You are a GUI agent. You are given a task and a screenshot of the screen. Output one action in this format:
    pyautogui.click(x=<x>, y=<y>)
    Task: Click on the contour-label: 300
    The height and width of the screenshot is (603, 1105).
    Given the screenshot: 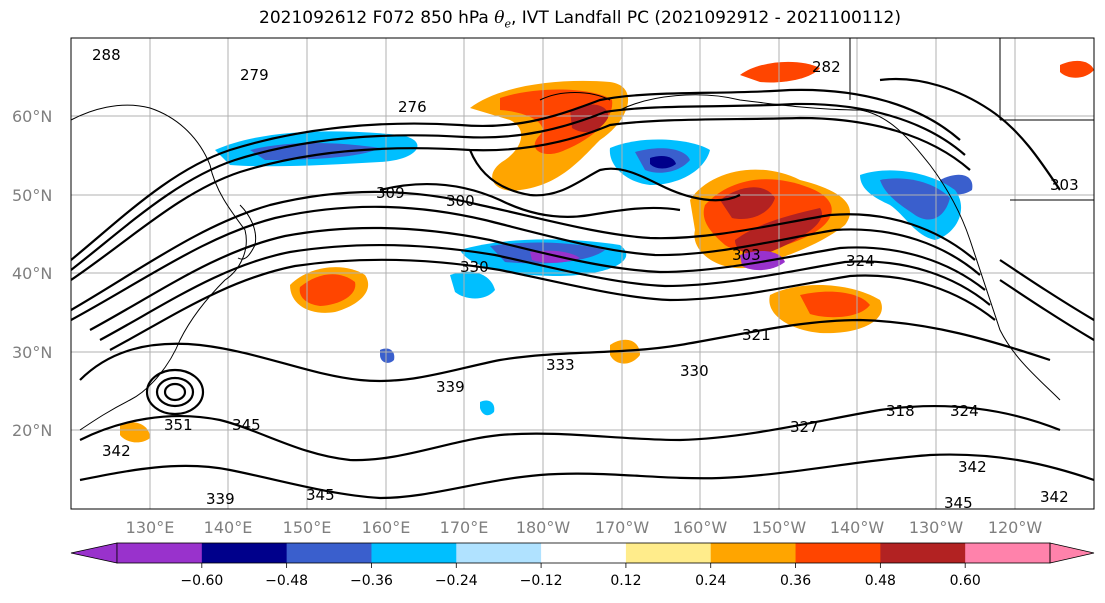 What is the action you would take?
    pyautogui.click(x=460, y=201)
    